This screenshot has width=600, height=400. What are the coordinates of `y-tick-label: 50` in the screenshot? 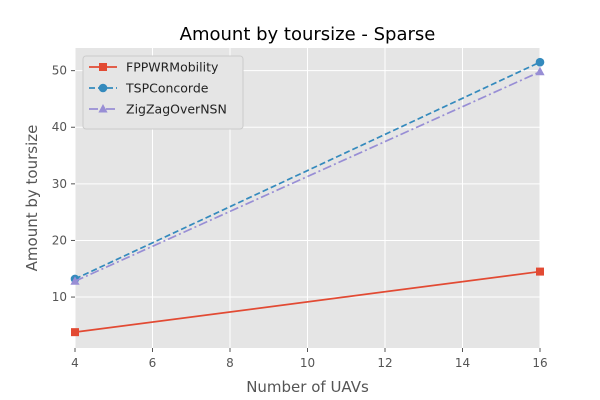 It's located at (59, 71).